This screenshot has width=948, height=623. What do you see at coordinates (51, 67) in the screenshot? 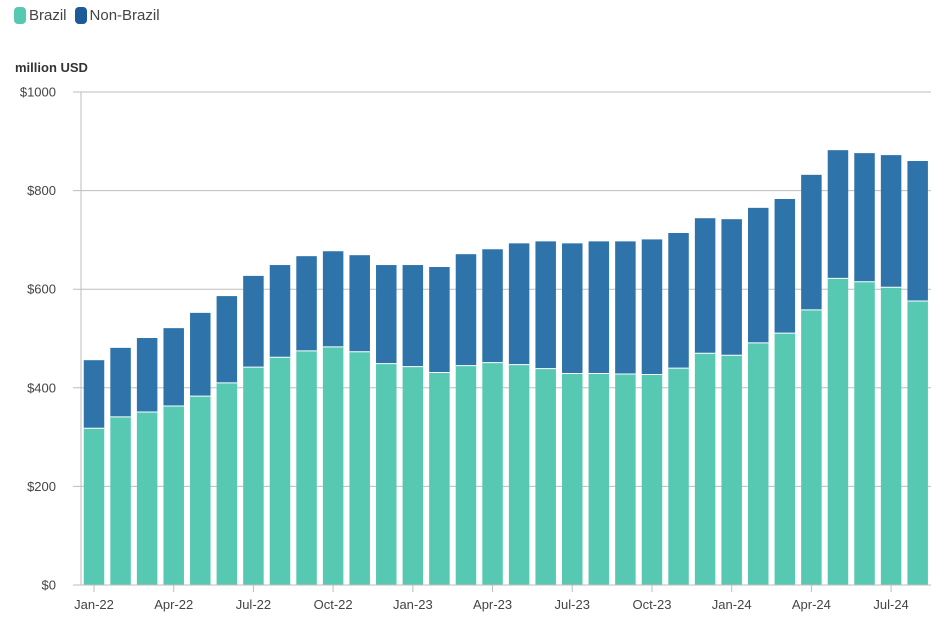
I see `y-axis-unit-label: million USD` at bounding box center [51, 67].